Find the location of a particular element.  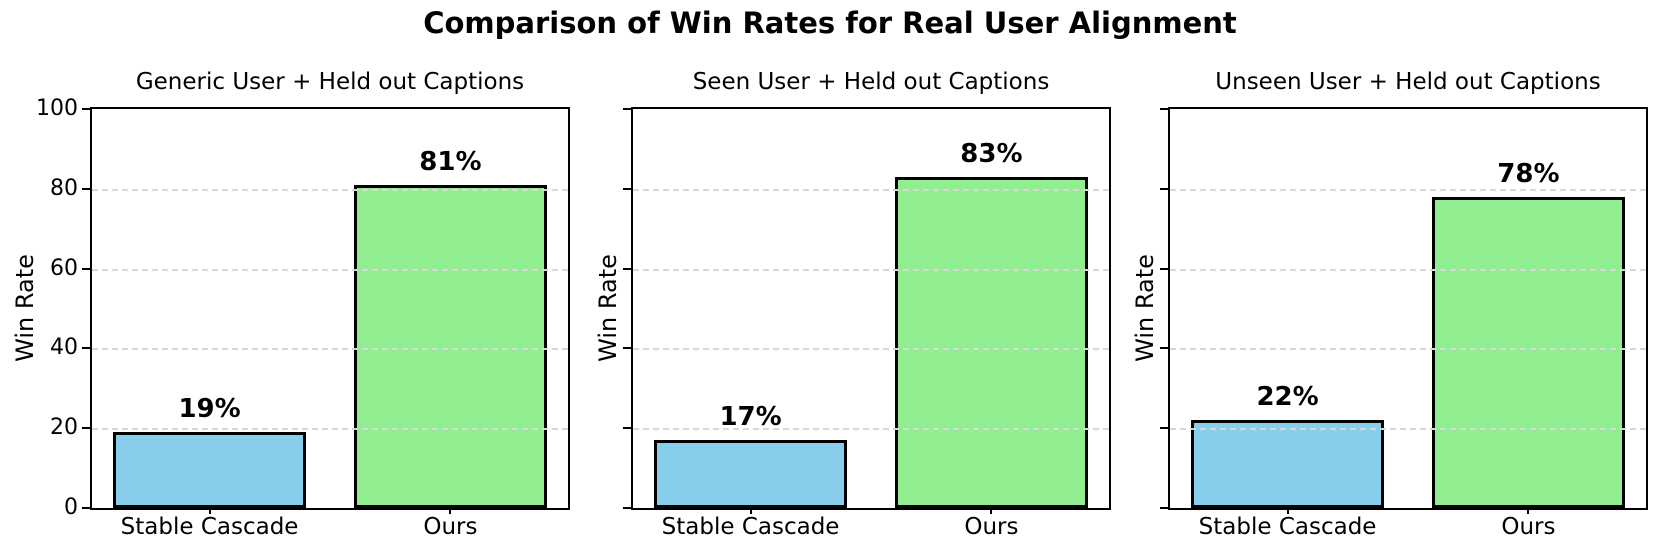

y-tick-label: 20 is located at coordinates (64, 428).